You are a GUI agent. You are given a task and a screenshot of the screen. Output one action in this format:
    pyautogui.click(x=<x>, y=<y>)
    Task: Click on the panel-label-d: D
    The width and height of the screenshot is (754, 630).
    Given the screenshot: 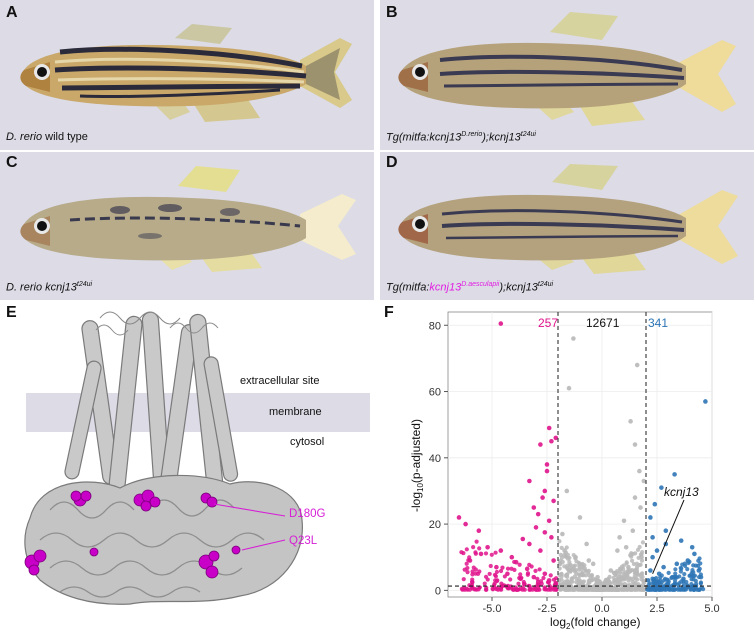 What is the action you would take?
    pyautogui.click(x=392, y=162)
    